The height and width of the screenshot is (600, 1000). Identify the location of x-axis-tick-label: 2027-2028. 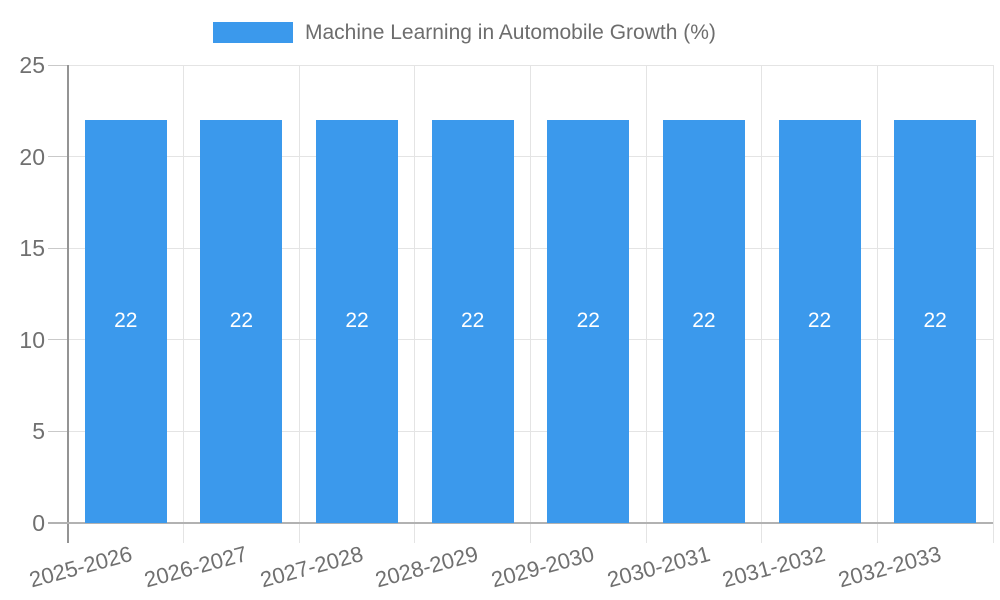
(311, 567).